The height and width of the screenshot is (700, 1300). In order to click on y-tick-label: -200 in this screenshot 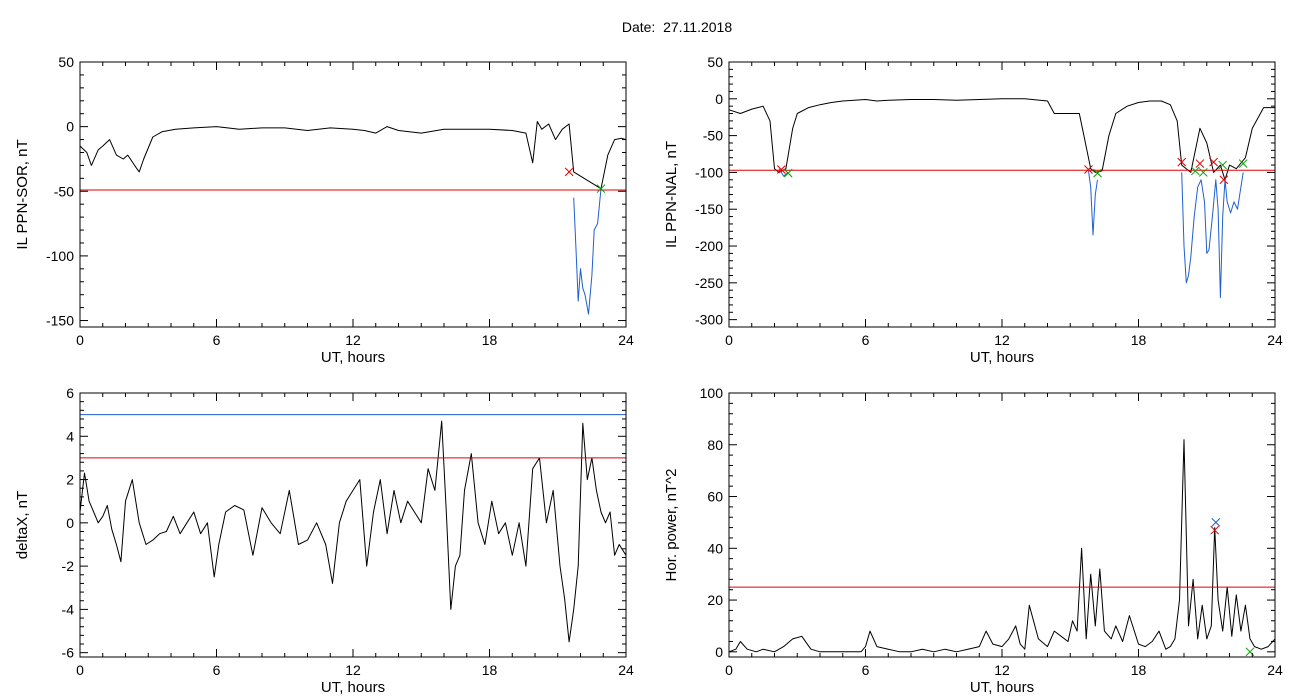, I will do `click(709, 246)`.